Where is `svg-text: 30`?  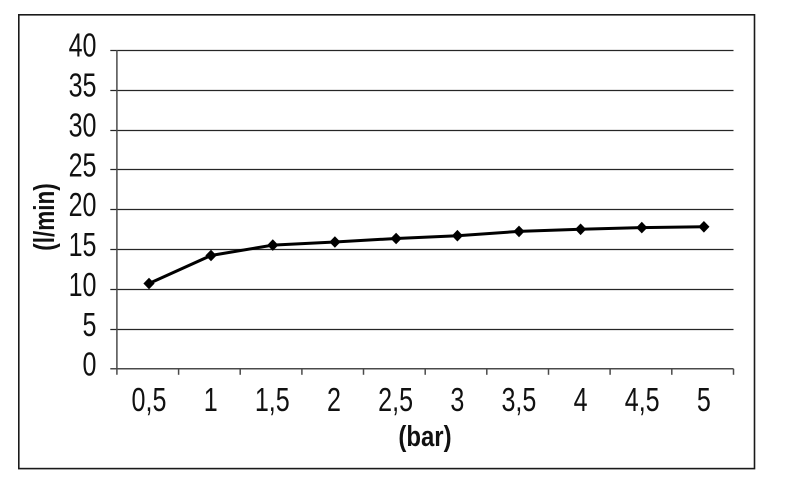
svg-text: 30 is located at coordinates (83, 125).